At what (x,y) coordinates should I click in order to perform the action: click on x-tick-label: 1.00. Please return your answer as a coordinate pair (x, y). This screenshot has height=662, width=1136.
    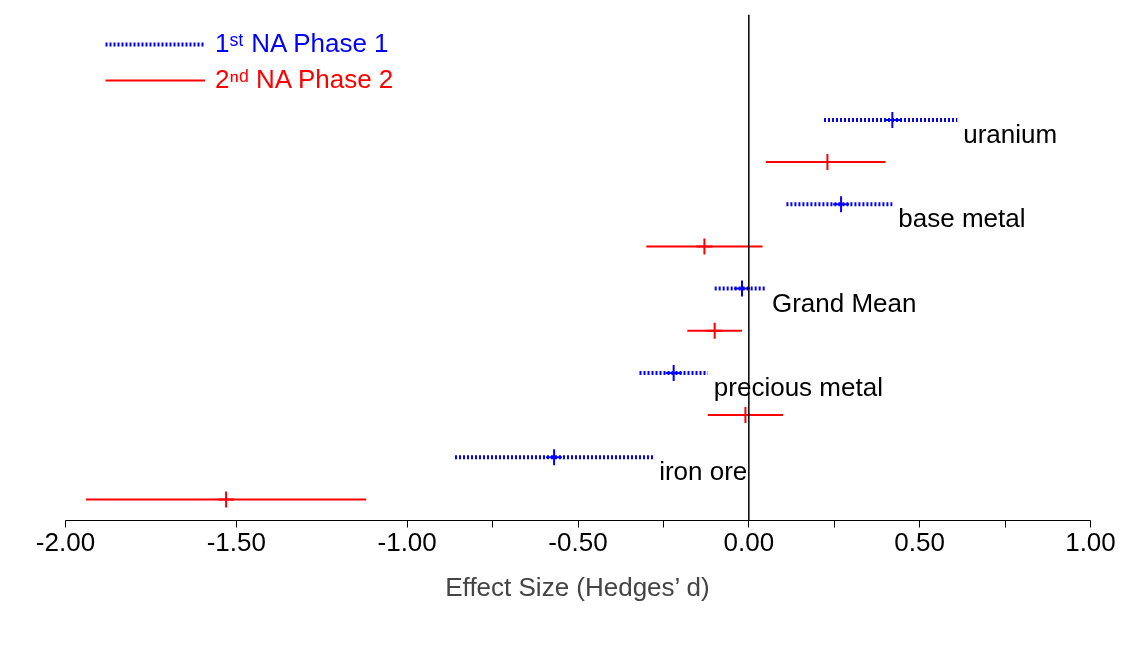
    Looking at the image, I should click on (1090, 541).